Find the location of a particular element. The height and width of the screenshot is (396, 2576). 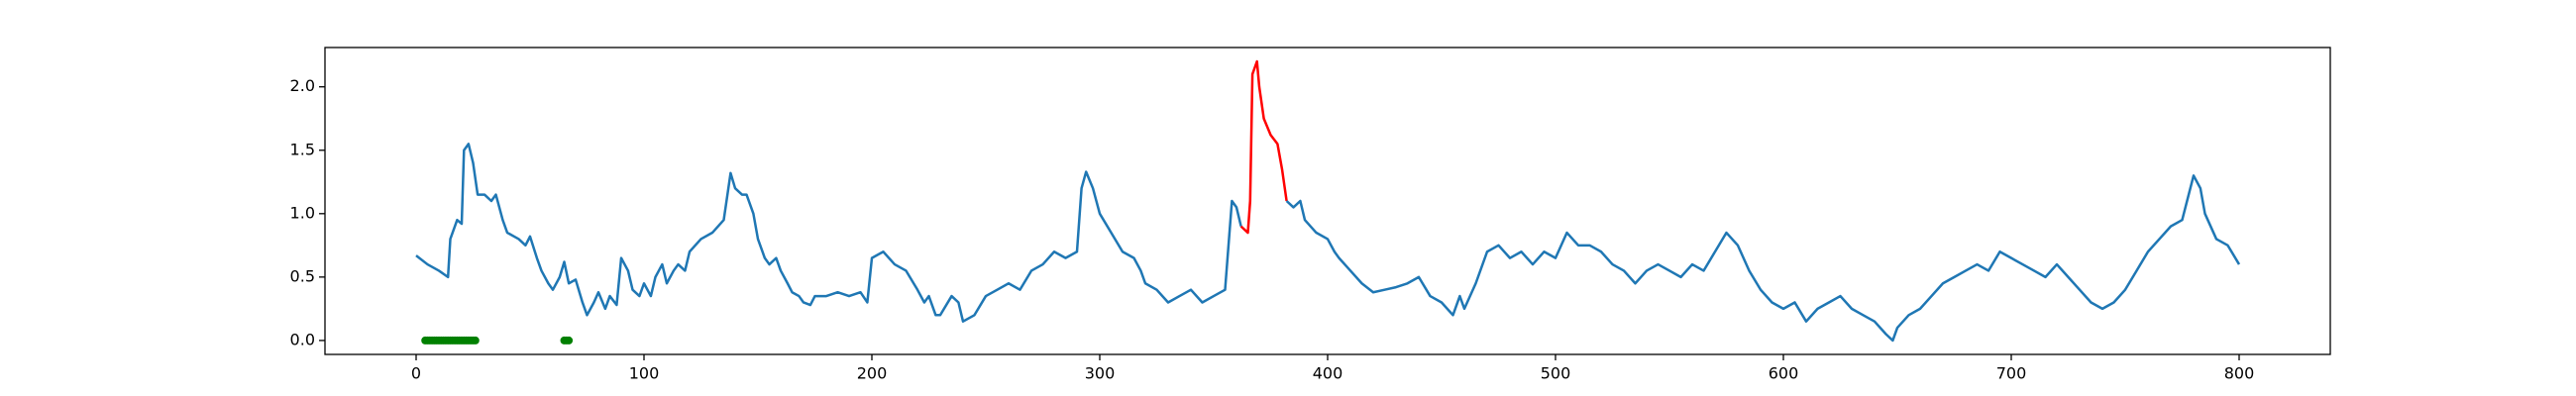

y-tick-label: 0.5 is located at coordinates (302, 275).